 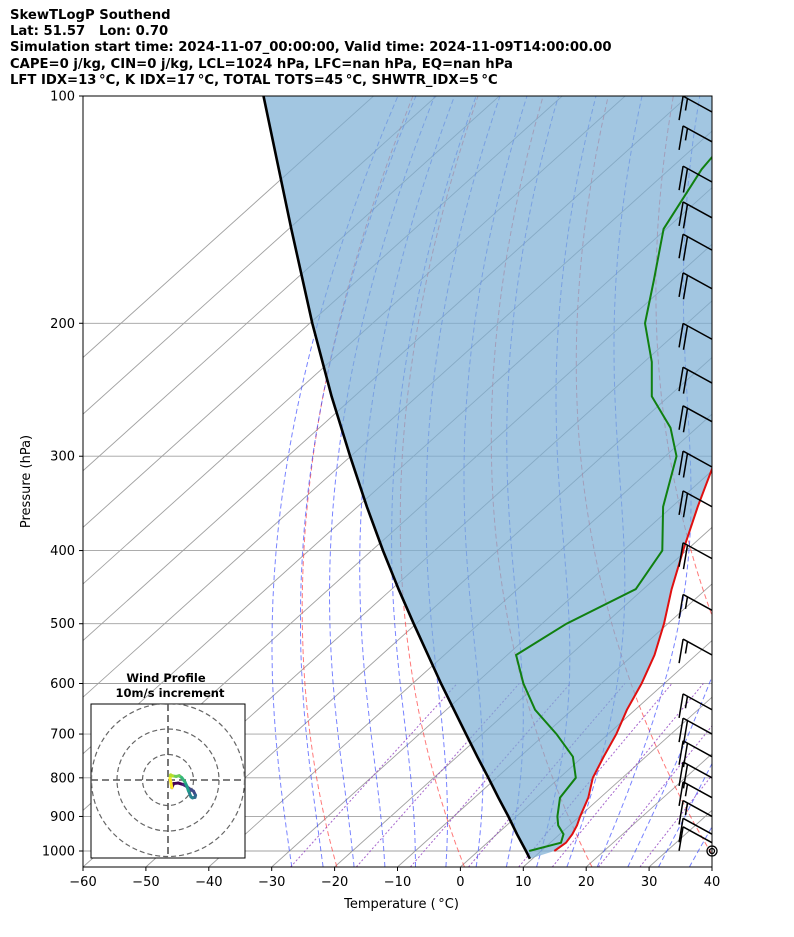 What do you see at coordinates (523, 882) in the screenshot?
I see `x-tick-label: 10` at bounding box center [523, 882].